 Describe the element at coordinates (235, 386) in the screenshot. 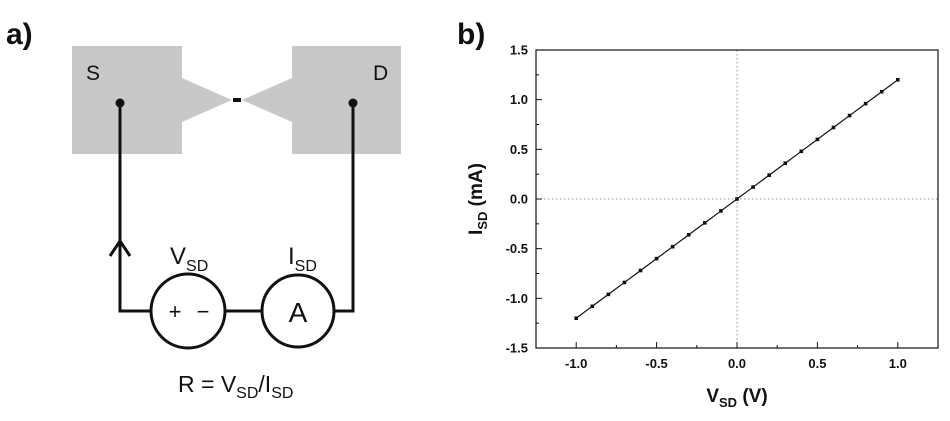

I see `resistance-formula: R = VSD/ISD` at that location.